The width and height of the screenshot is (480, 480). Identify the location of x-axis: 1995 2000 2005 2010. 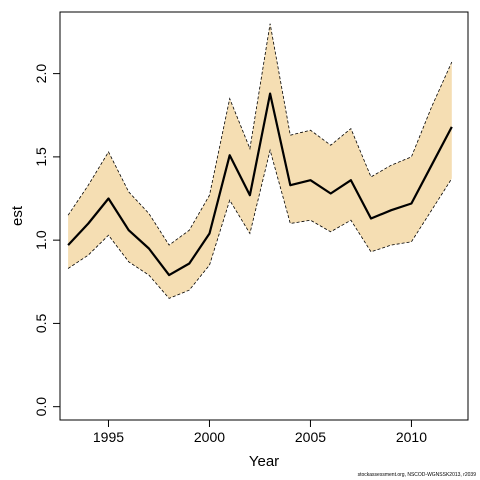
(260, 432).